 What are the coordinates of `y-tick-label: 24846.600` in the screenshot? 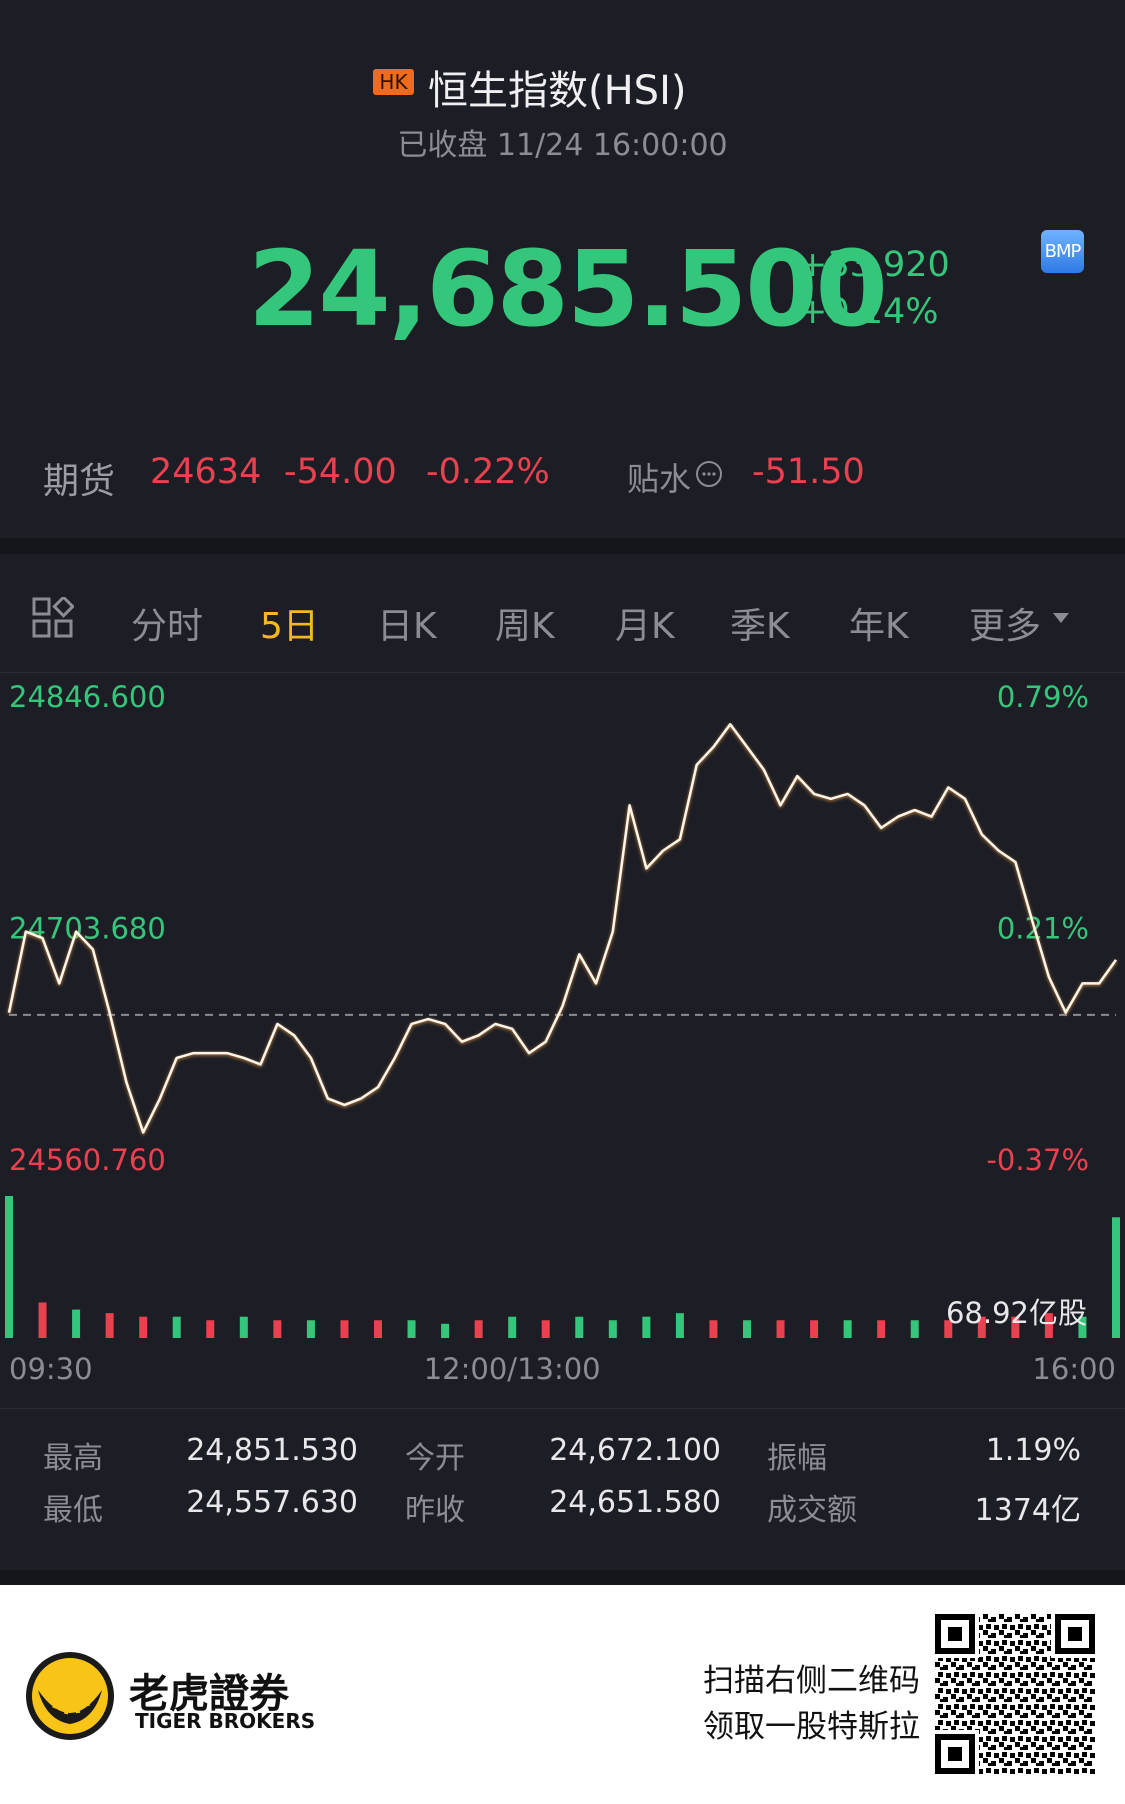 It's located at (87, 697).